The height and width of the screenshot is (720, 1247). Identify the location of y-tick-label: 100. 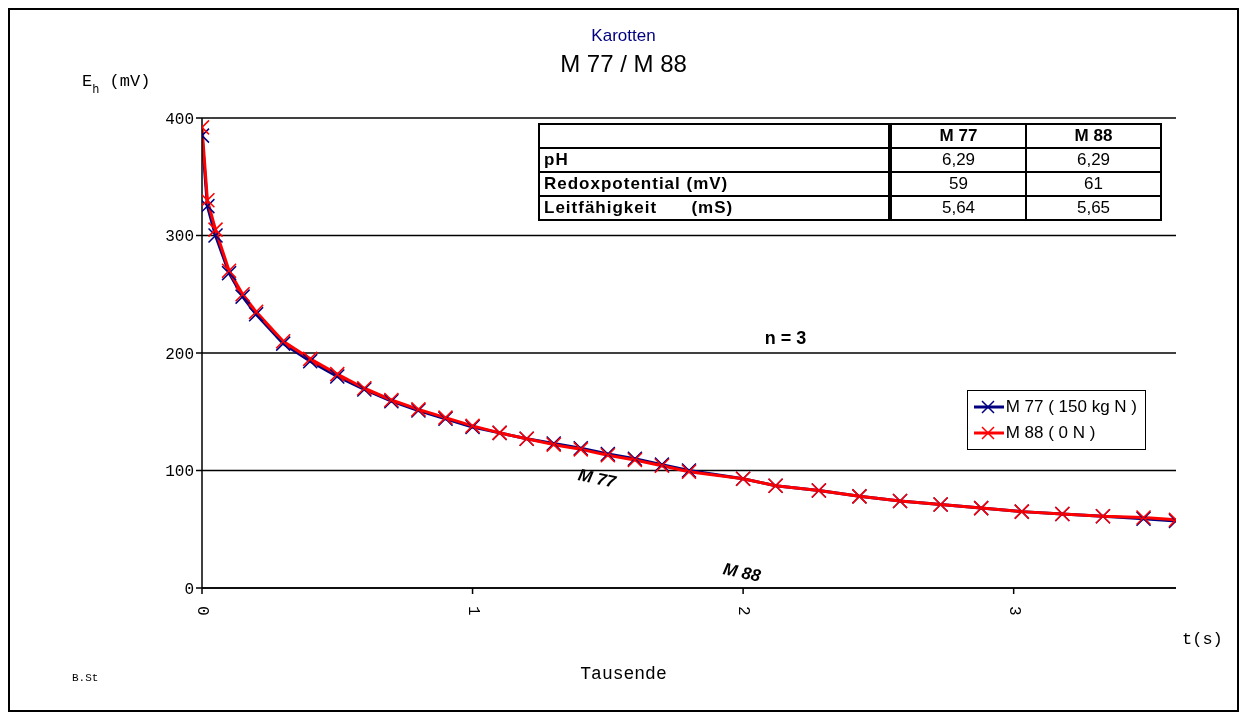
(179, 472).